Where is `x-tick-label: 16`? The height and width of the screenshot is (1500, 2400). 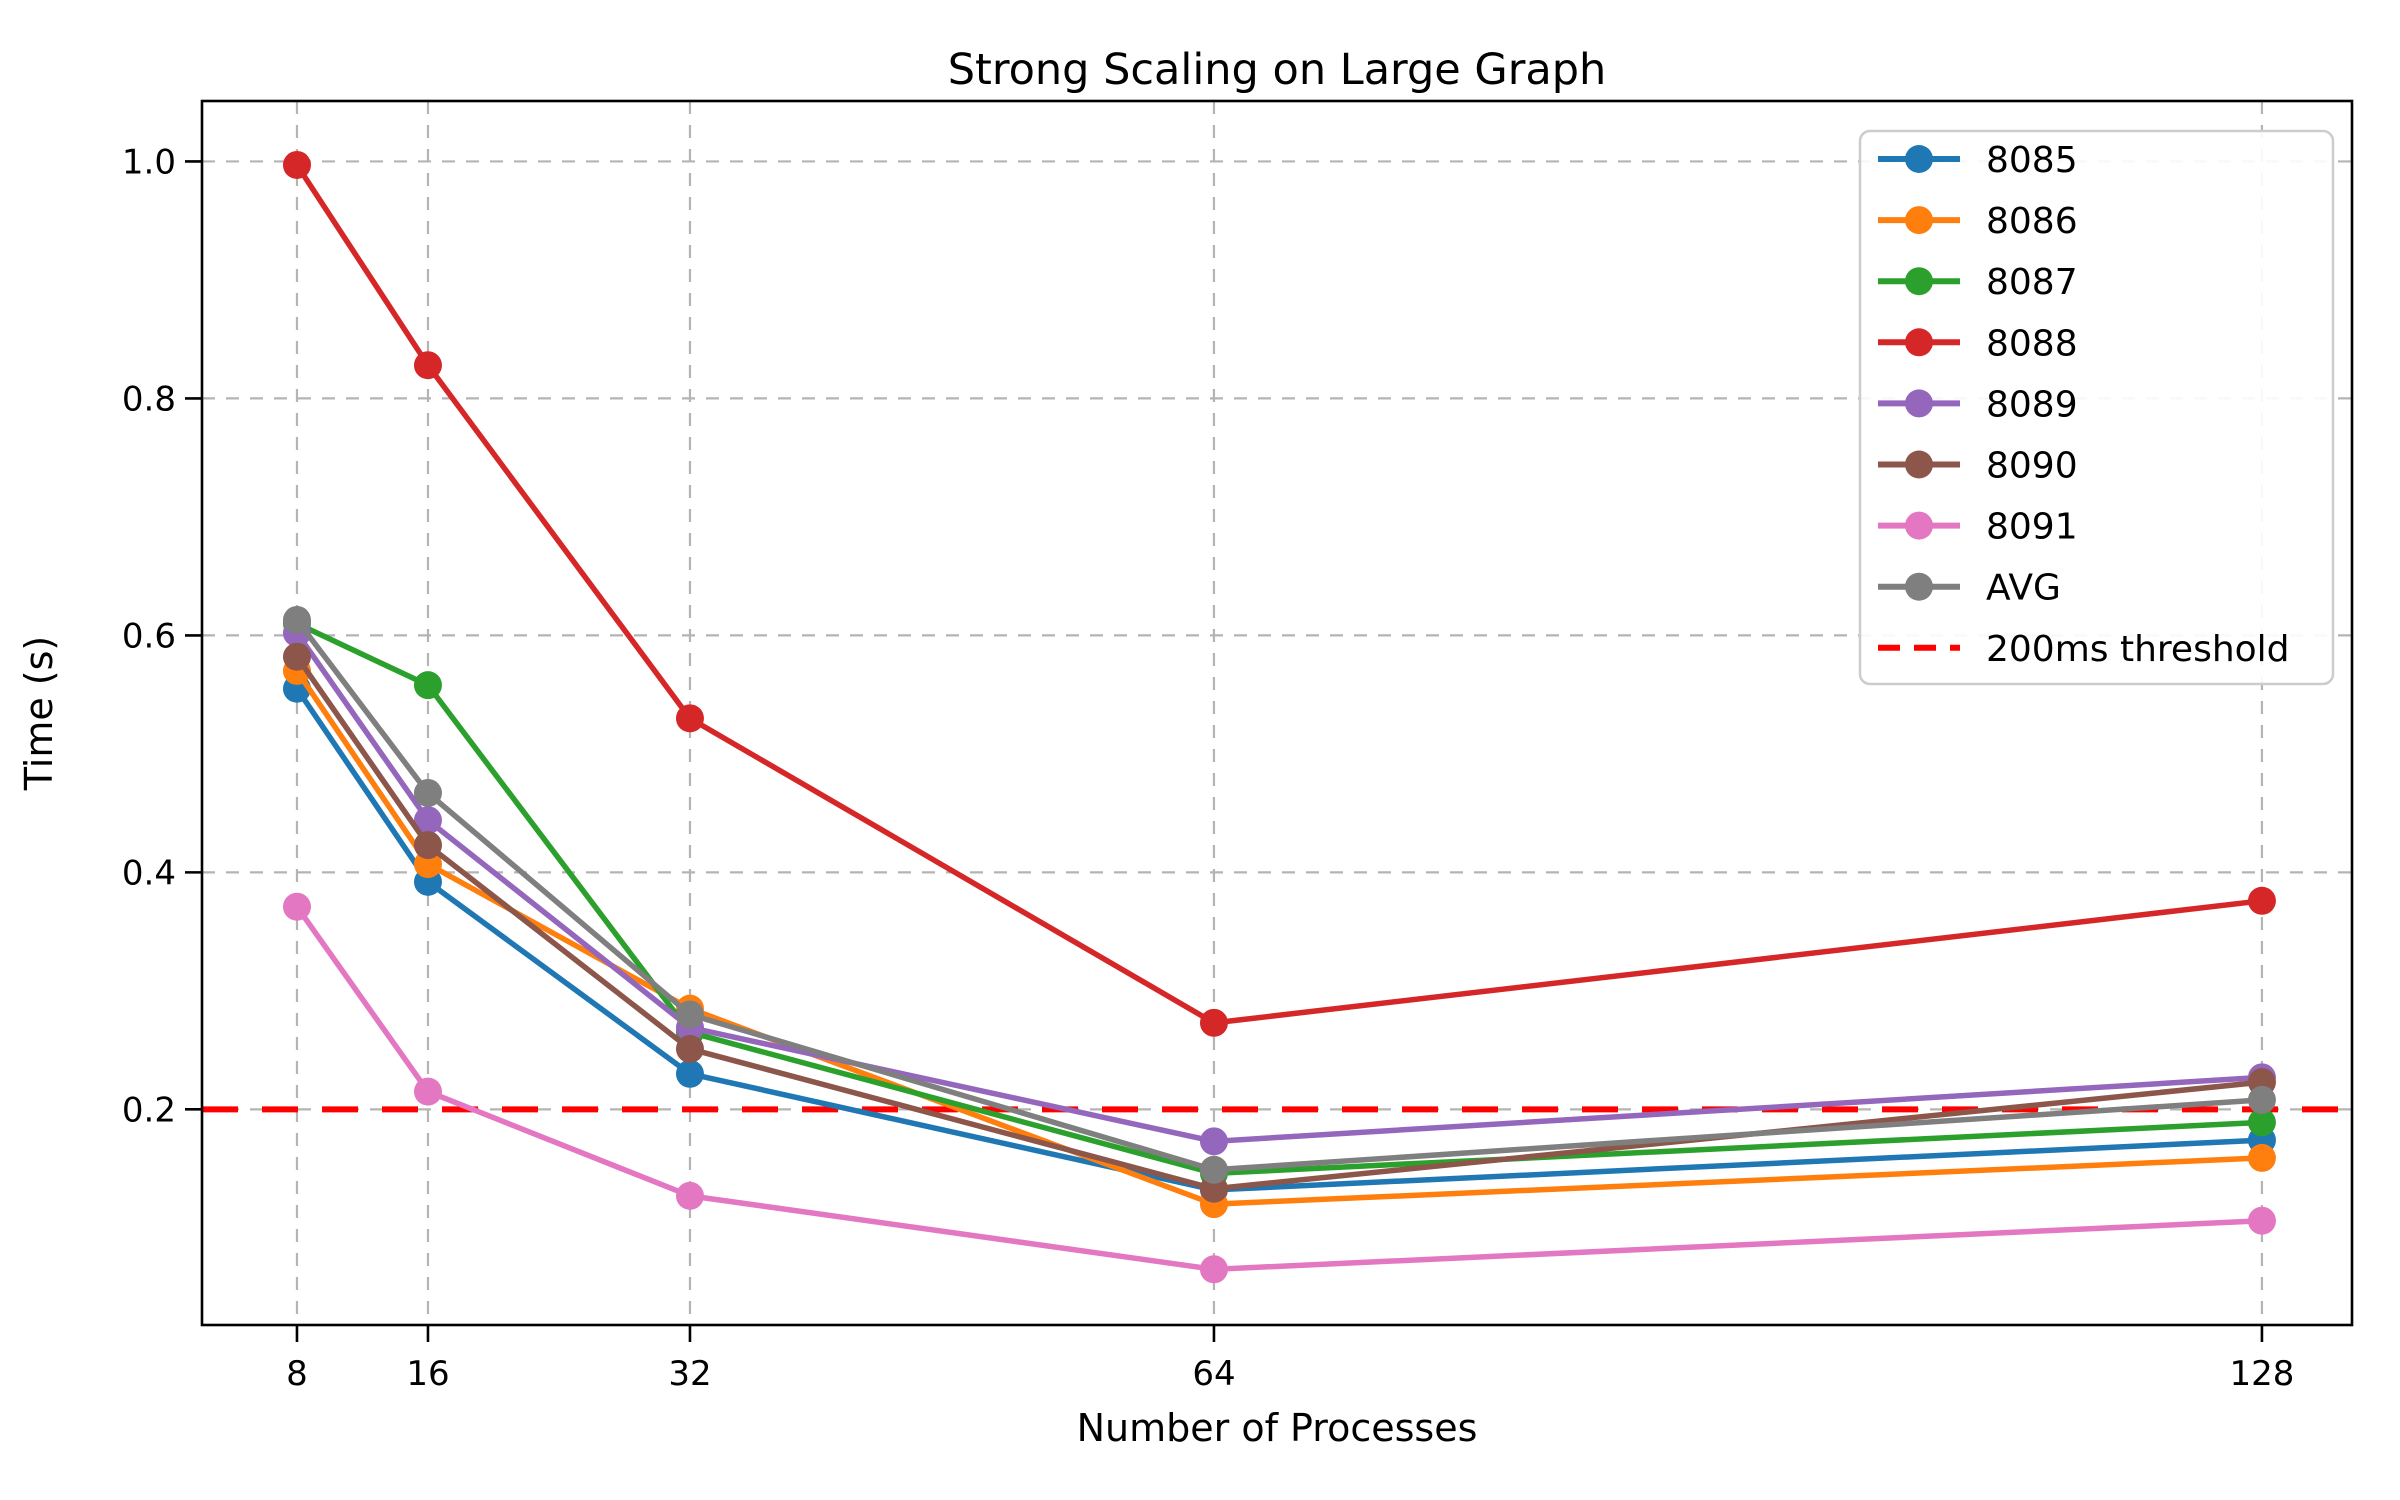
x-tick-label: 16 is located at coordinates (427, 1374).